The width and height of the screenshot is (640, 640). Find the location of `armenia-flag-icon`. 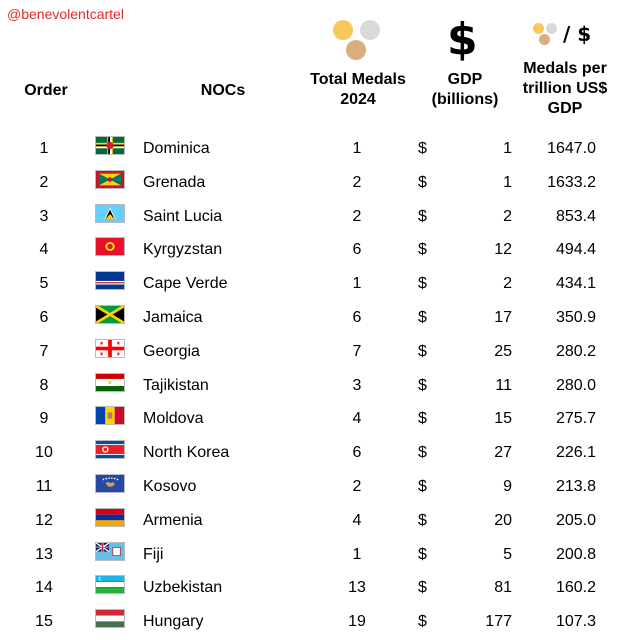

armenia-flag-icon is located at coordinates (110, 517).